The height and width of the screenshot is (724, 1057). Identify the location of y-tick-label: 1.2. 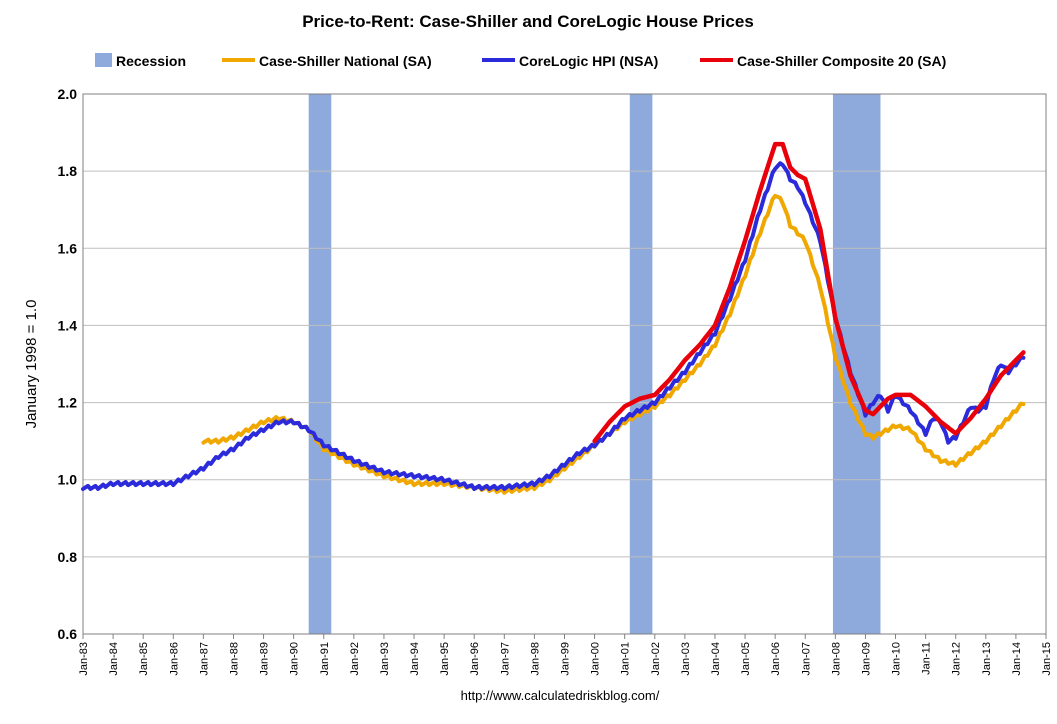
(68, 403).